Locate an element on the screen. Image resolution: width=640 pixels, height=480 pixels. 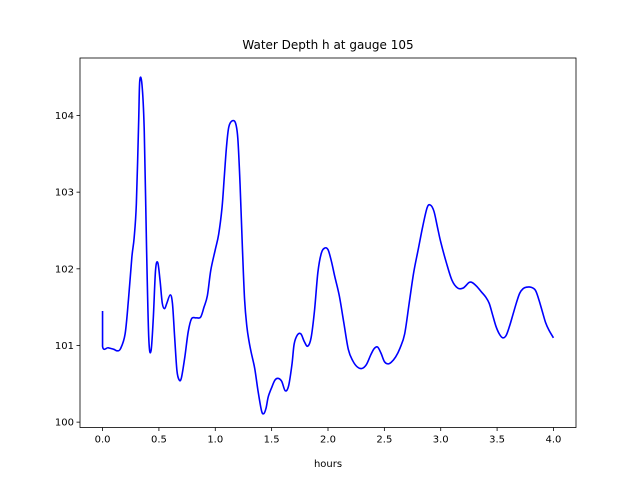
chart-title: Water Depth h at gauge 105 is located at coordinates (327, 45).